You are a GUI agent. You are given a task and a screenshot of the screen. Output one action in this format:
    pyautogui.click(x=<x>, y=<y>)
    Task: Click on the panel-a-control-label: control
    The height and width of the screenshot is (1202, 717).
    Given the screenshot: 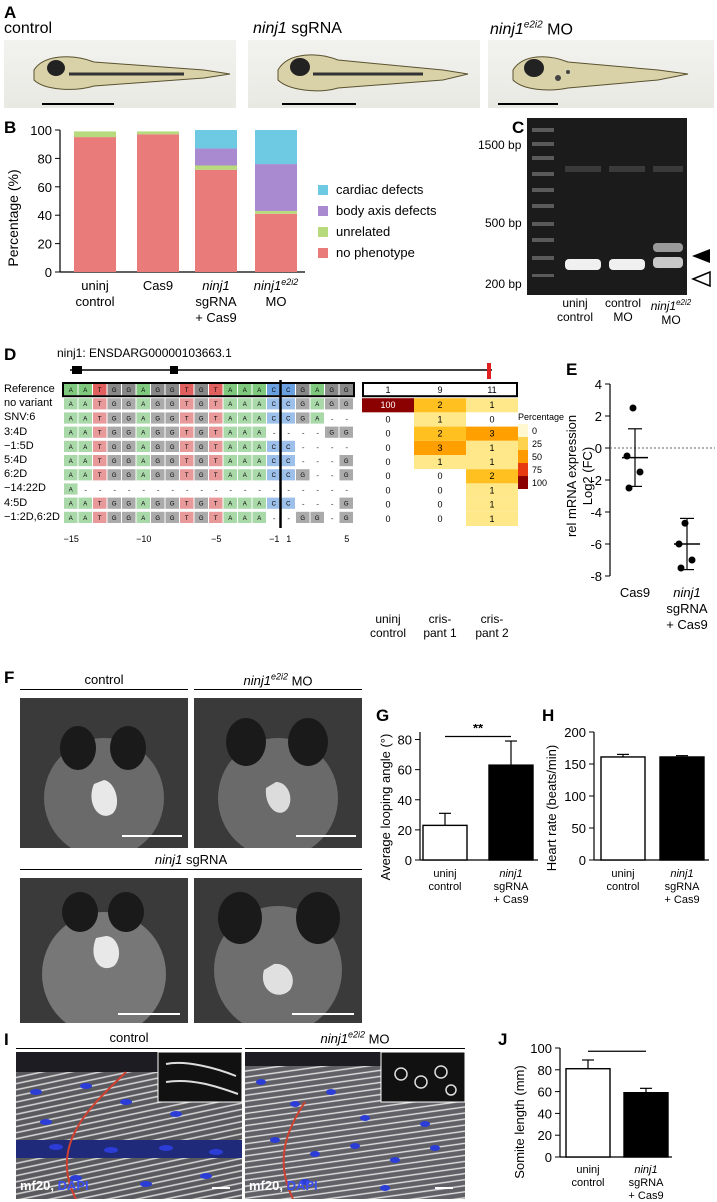 What is the action you would take?
    pyautogui.click(x=28, y=28)
    